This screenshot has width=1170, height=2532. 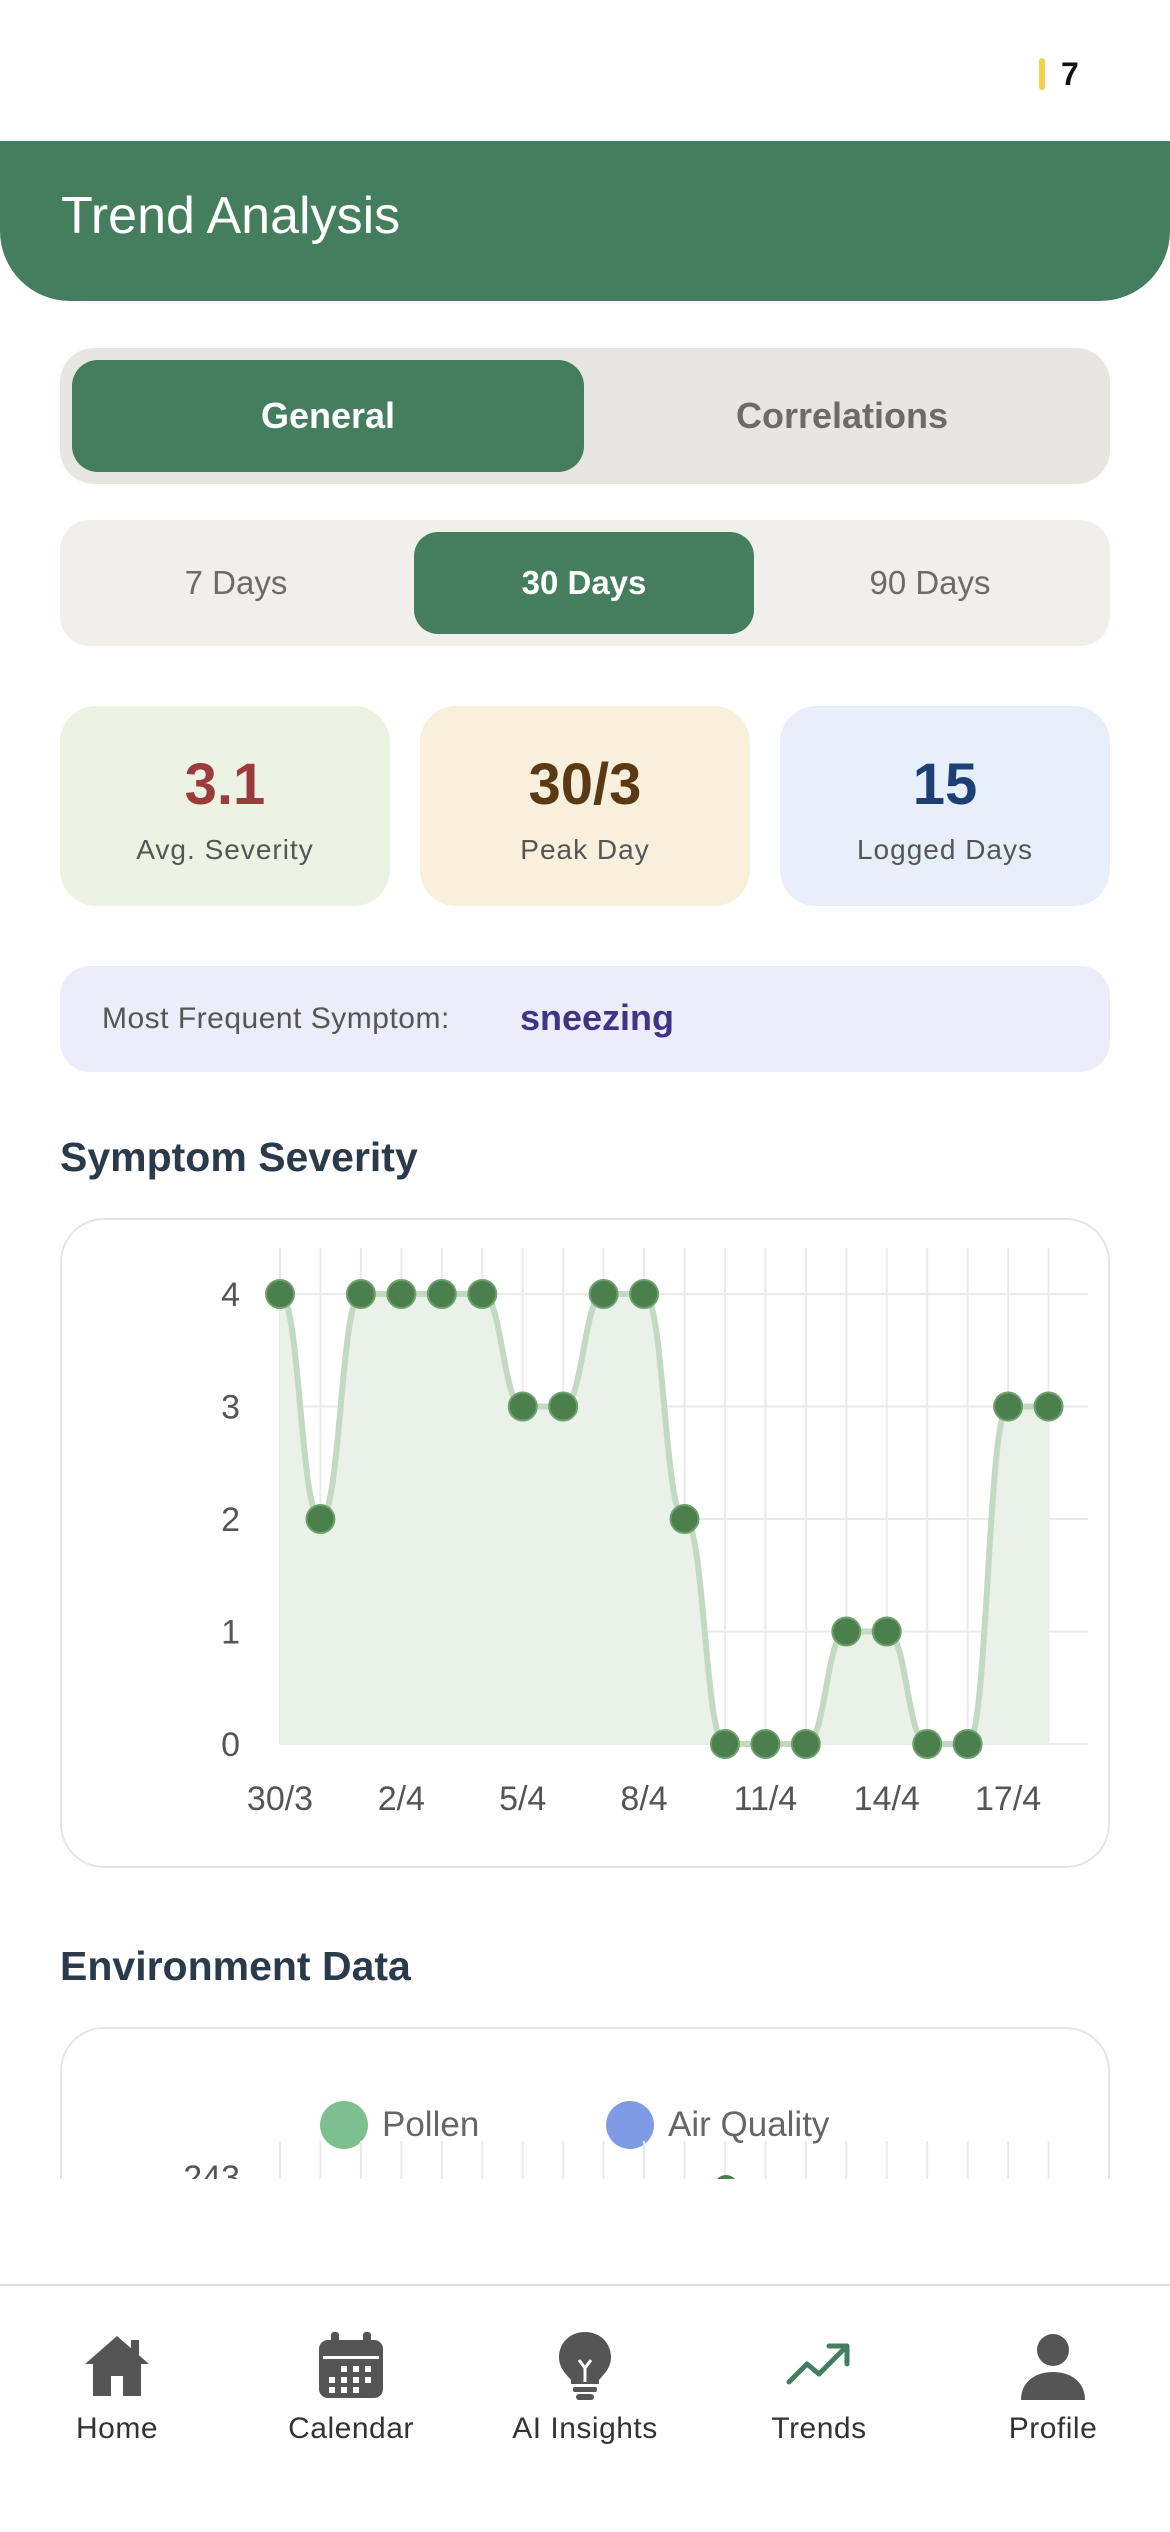 I want to click on nav-home: Home, so click(x=117, y=2388).